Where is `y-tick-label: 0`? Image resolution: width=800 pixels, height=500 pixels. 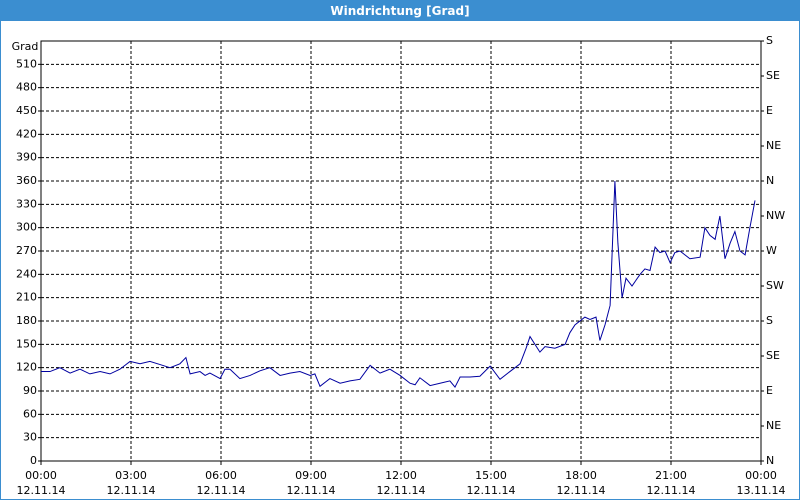
y-tick-label: 0 is located at coordinates (33, 460).